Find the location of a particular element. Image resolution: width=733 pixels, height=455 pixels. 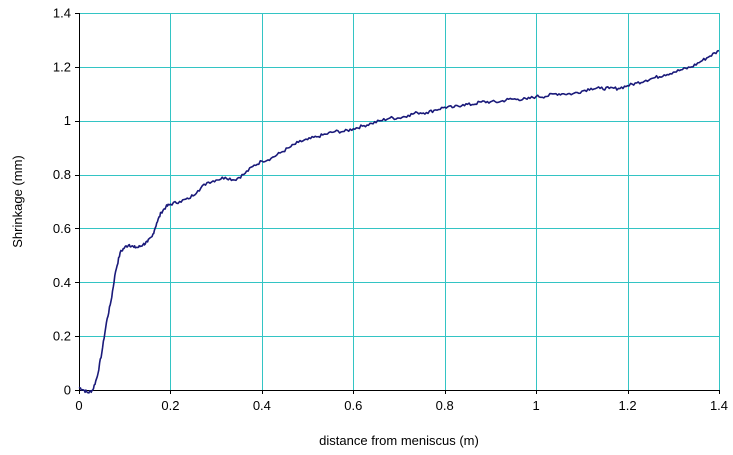

y-tick-label: 0 is located at coordinates (67, 390).